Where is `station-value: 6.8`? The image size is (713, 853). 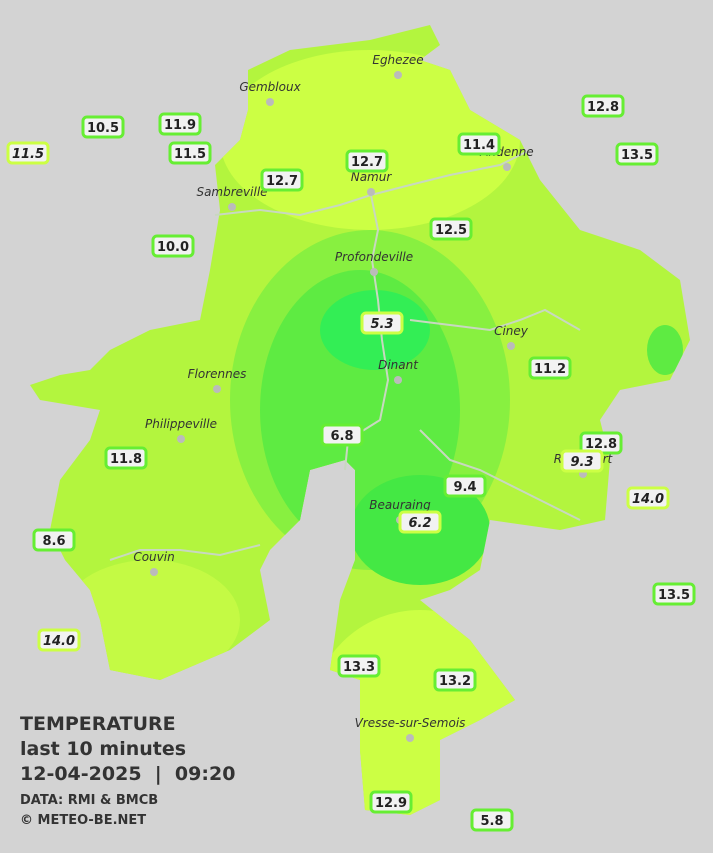 station-value: 6.8 is located at coordinates (341, 436).